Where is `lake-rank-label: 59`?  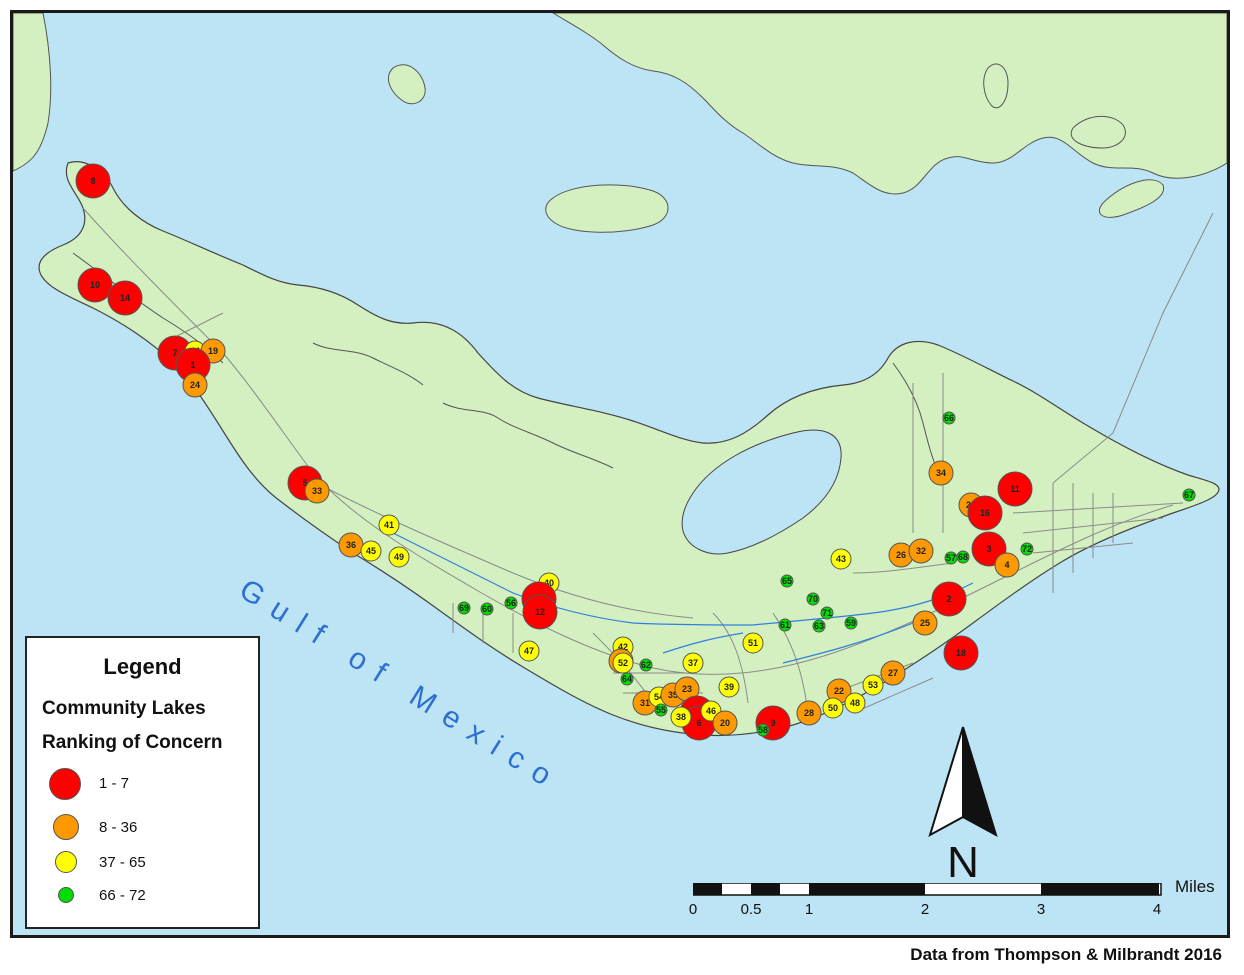 lake-rank-label: 59 is located at coordinates (851, 623).